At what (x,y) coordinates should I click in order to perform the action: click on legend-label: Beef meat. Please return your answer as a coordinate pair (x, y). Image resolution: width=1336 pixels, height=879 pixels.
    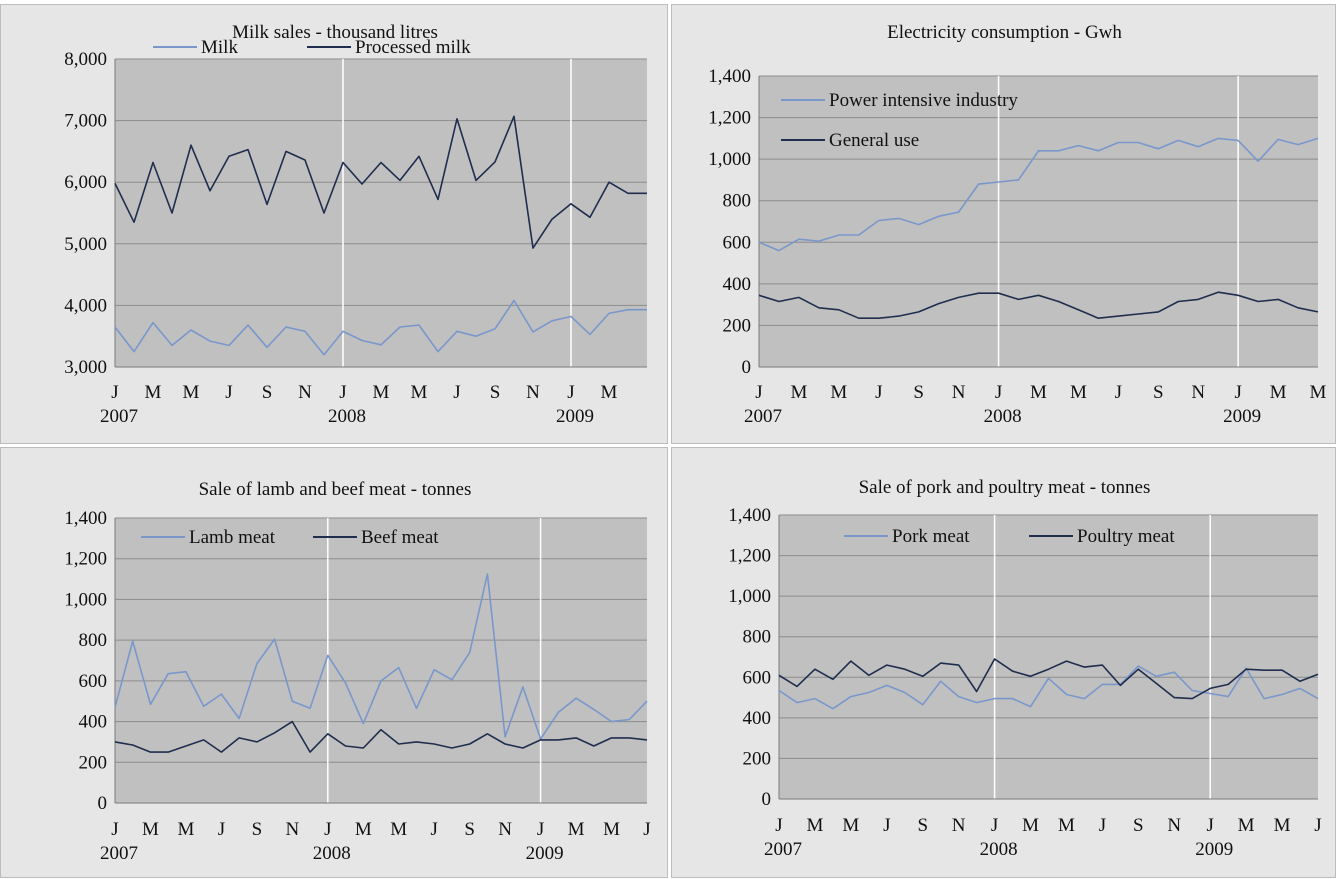
    Looking at the image, I should click on (400, 537).